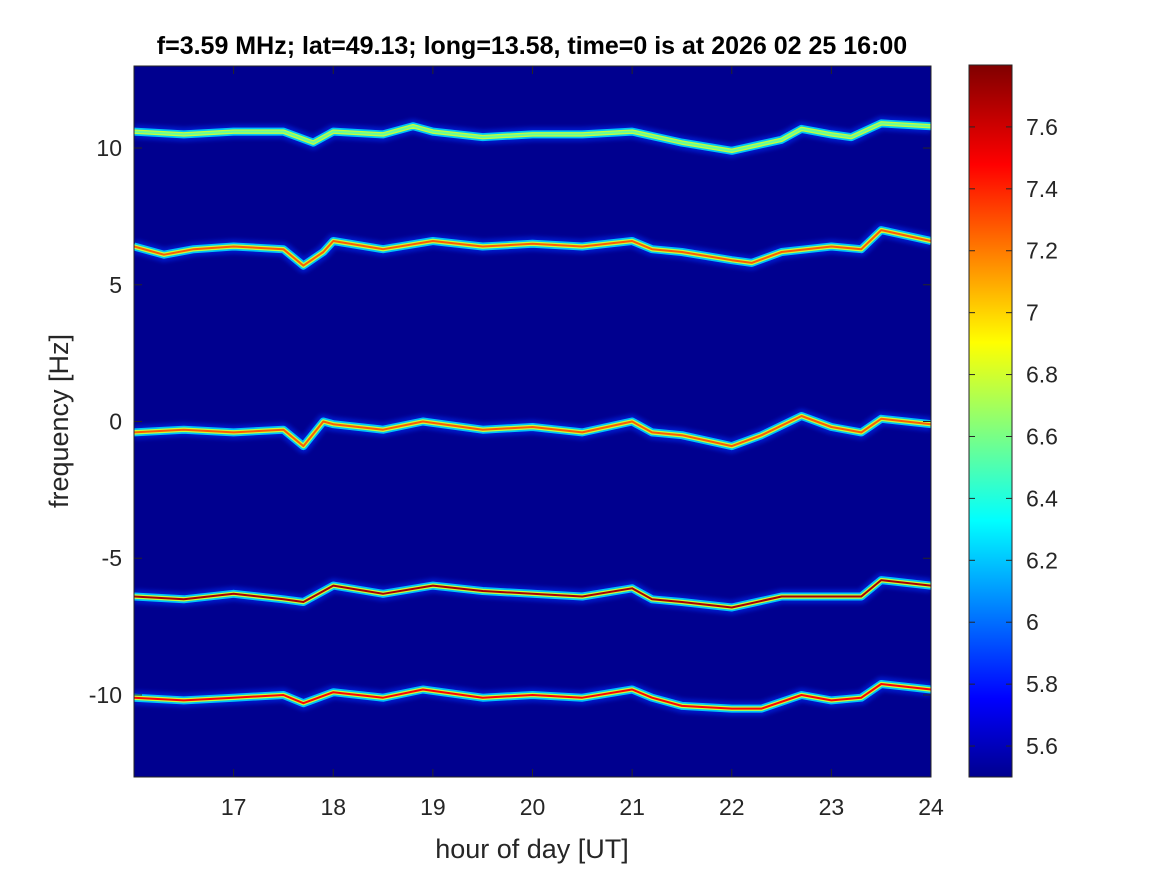 This screenshot has width=1167, height=875. I want to click on x-tick-label-17: 17, so click(234, 807).